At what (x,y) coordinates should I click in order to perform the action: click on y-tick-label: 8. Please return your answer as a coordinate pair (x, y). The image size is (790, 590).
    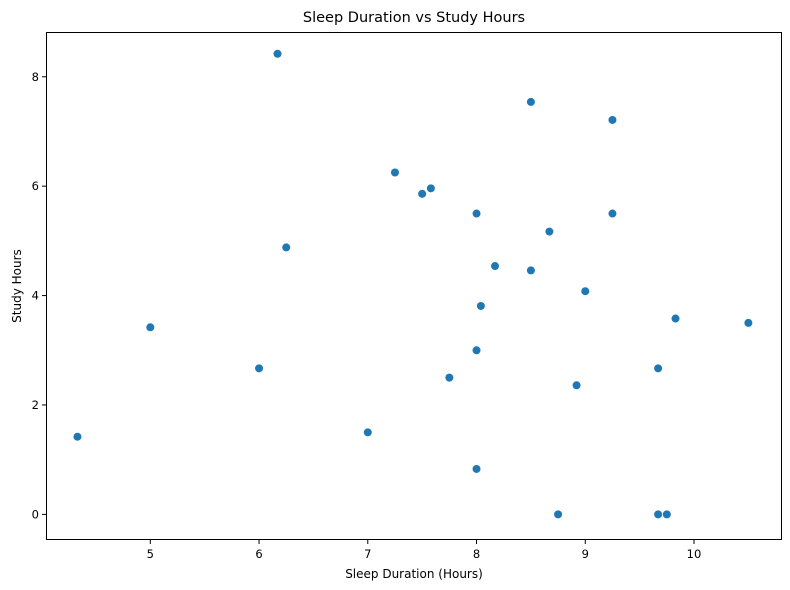
    Looking at the image, I should click on (35, 77).